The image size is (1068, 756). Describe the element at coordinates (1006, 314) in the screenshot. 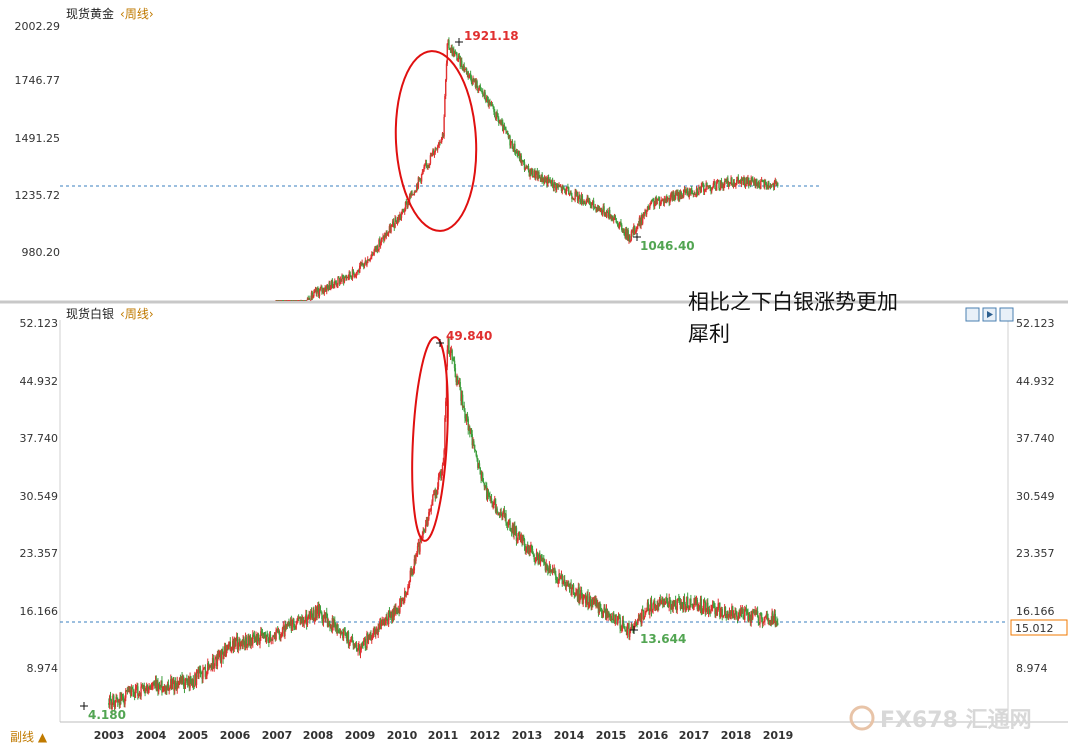

I see `zoom-in-icon` at that location.